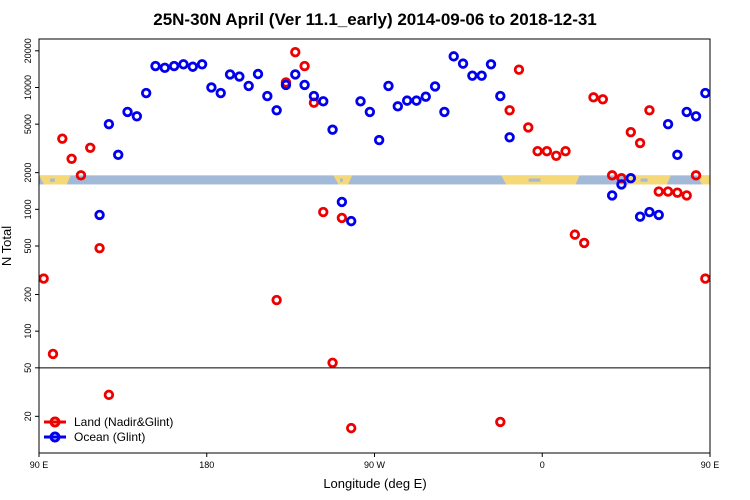 This screenshot has height=500, width=750. I want to click on x-tick-label: 90 E, so click(710, 465).